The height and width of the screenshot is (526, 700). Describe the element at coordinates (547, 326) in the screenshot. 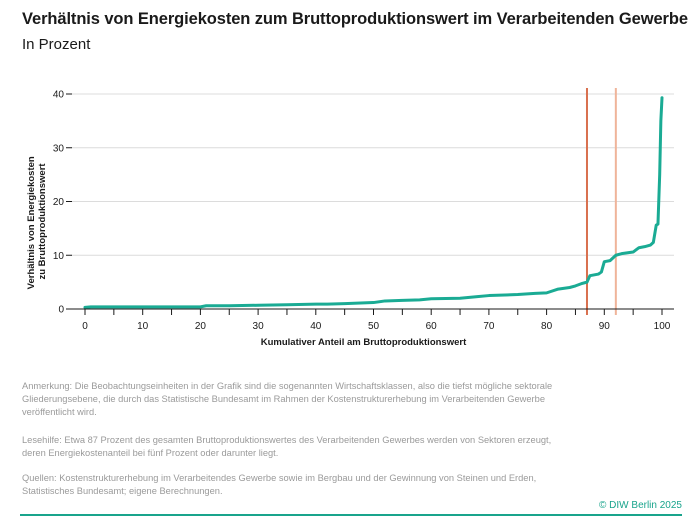

I see `x-tick-label: 80` at that location.